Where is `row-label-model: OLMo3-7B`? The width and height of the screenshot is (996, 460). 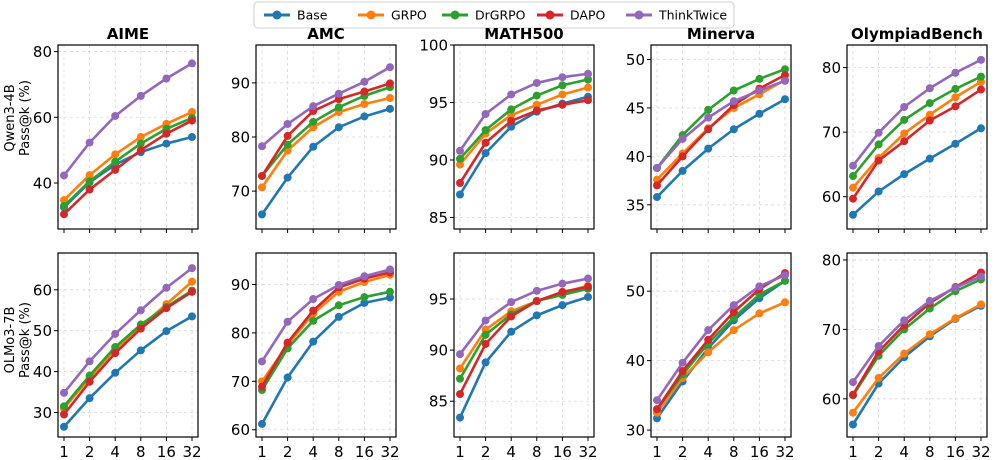 row-label-model: OLMo3-7B is located at coordinates (10, 340).